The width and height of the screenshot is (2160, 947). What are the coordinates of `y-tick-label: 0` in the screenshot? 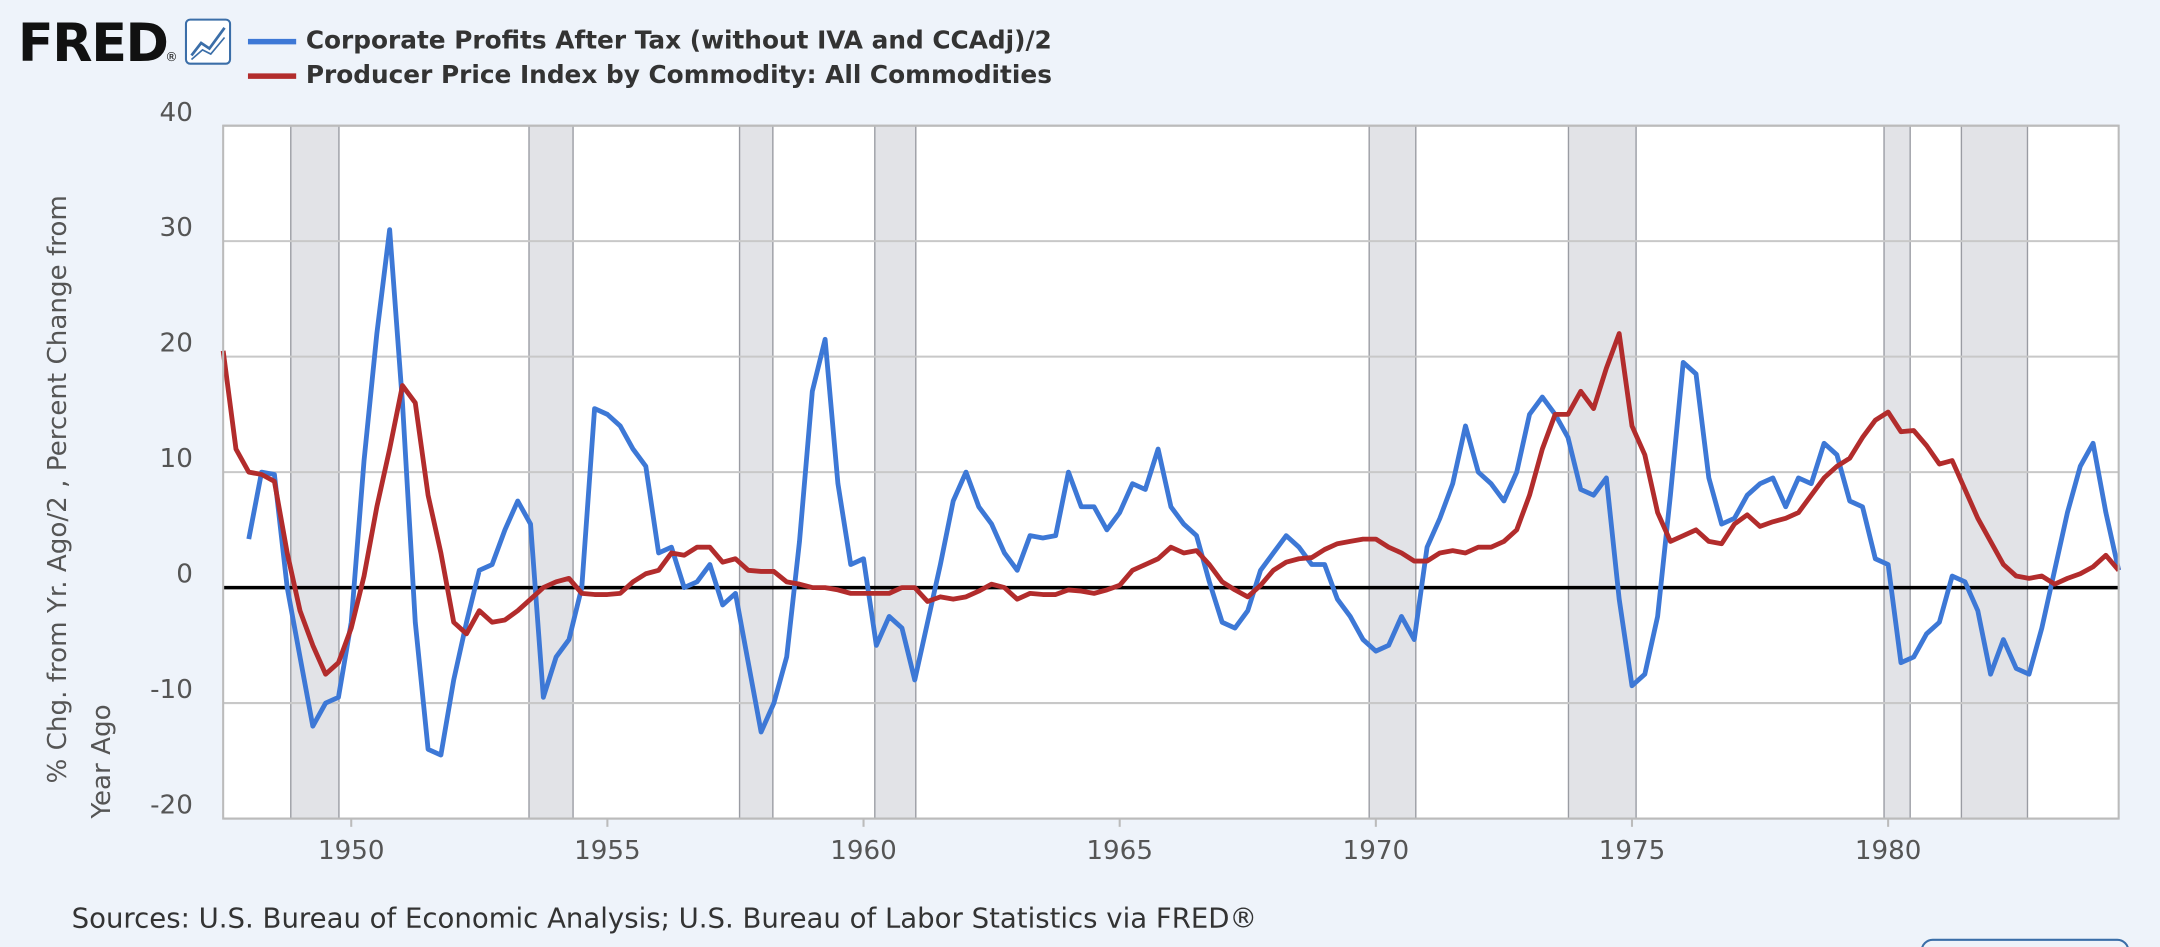 It's located at (184, 575).